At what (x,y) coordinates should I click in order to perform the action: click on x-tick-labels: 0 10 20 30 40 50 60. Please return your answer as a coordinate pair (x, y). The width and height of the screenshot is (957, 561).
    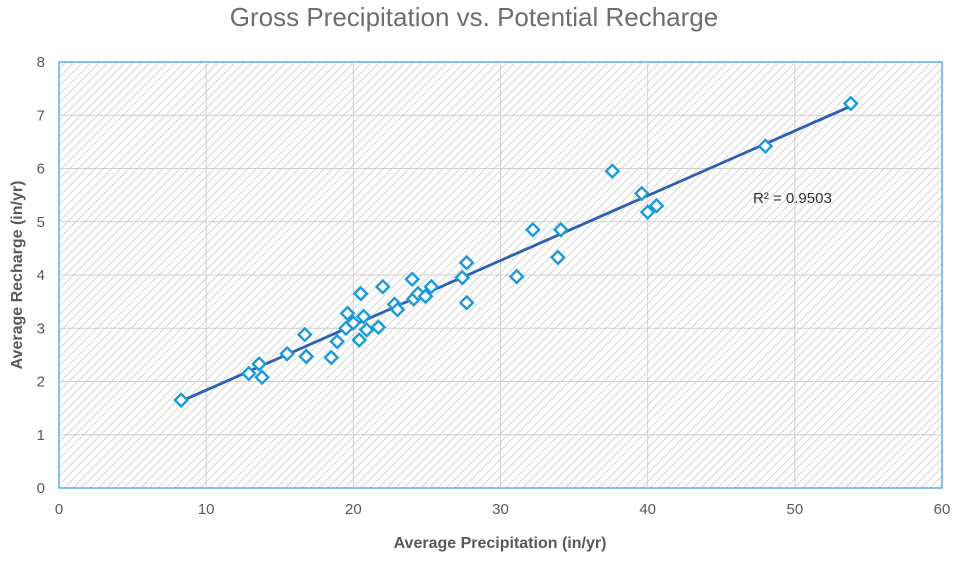
    Looking at the image, I should click on (503, 509).